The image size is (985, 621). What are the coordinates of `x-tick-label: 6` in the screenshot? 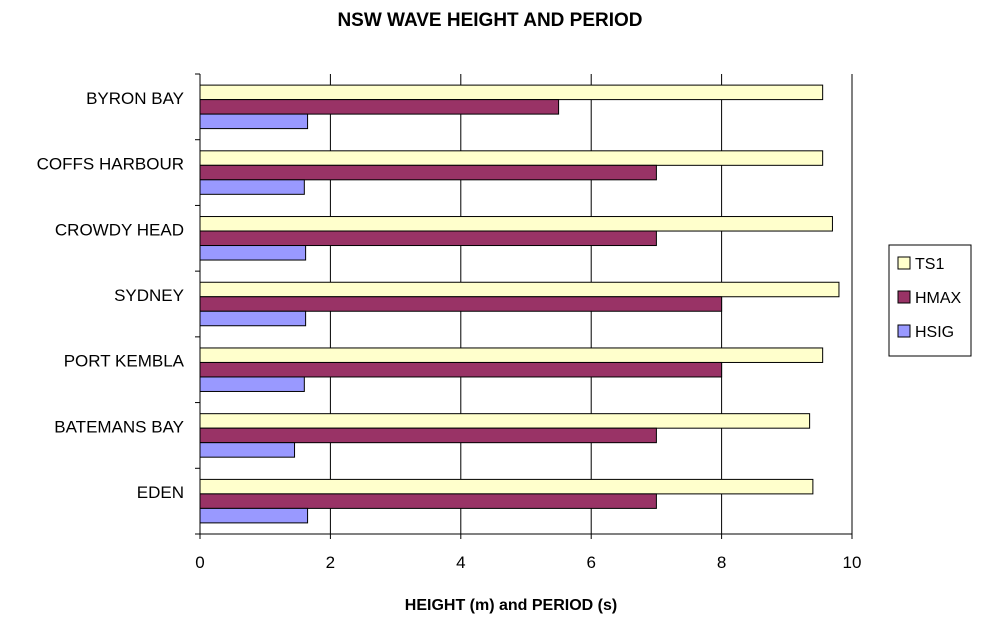 It's located at (590, 562).